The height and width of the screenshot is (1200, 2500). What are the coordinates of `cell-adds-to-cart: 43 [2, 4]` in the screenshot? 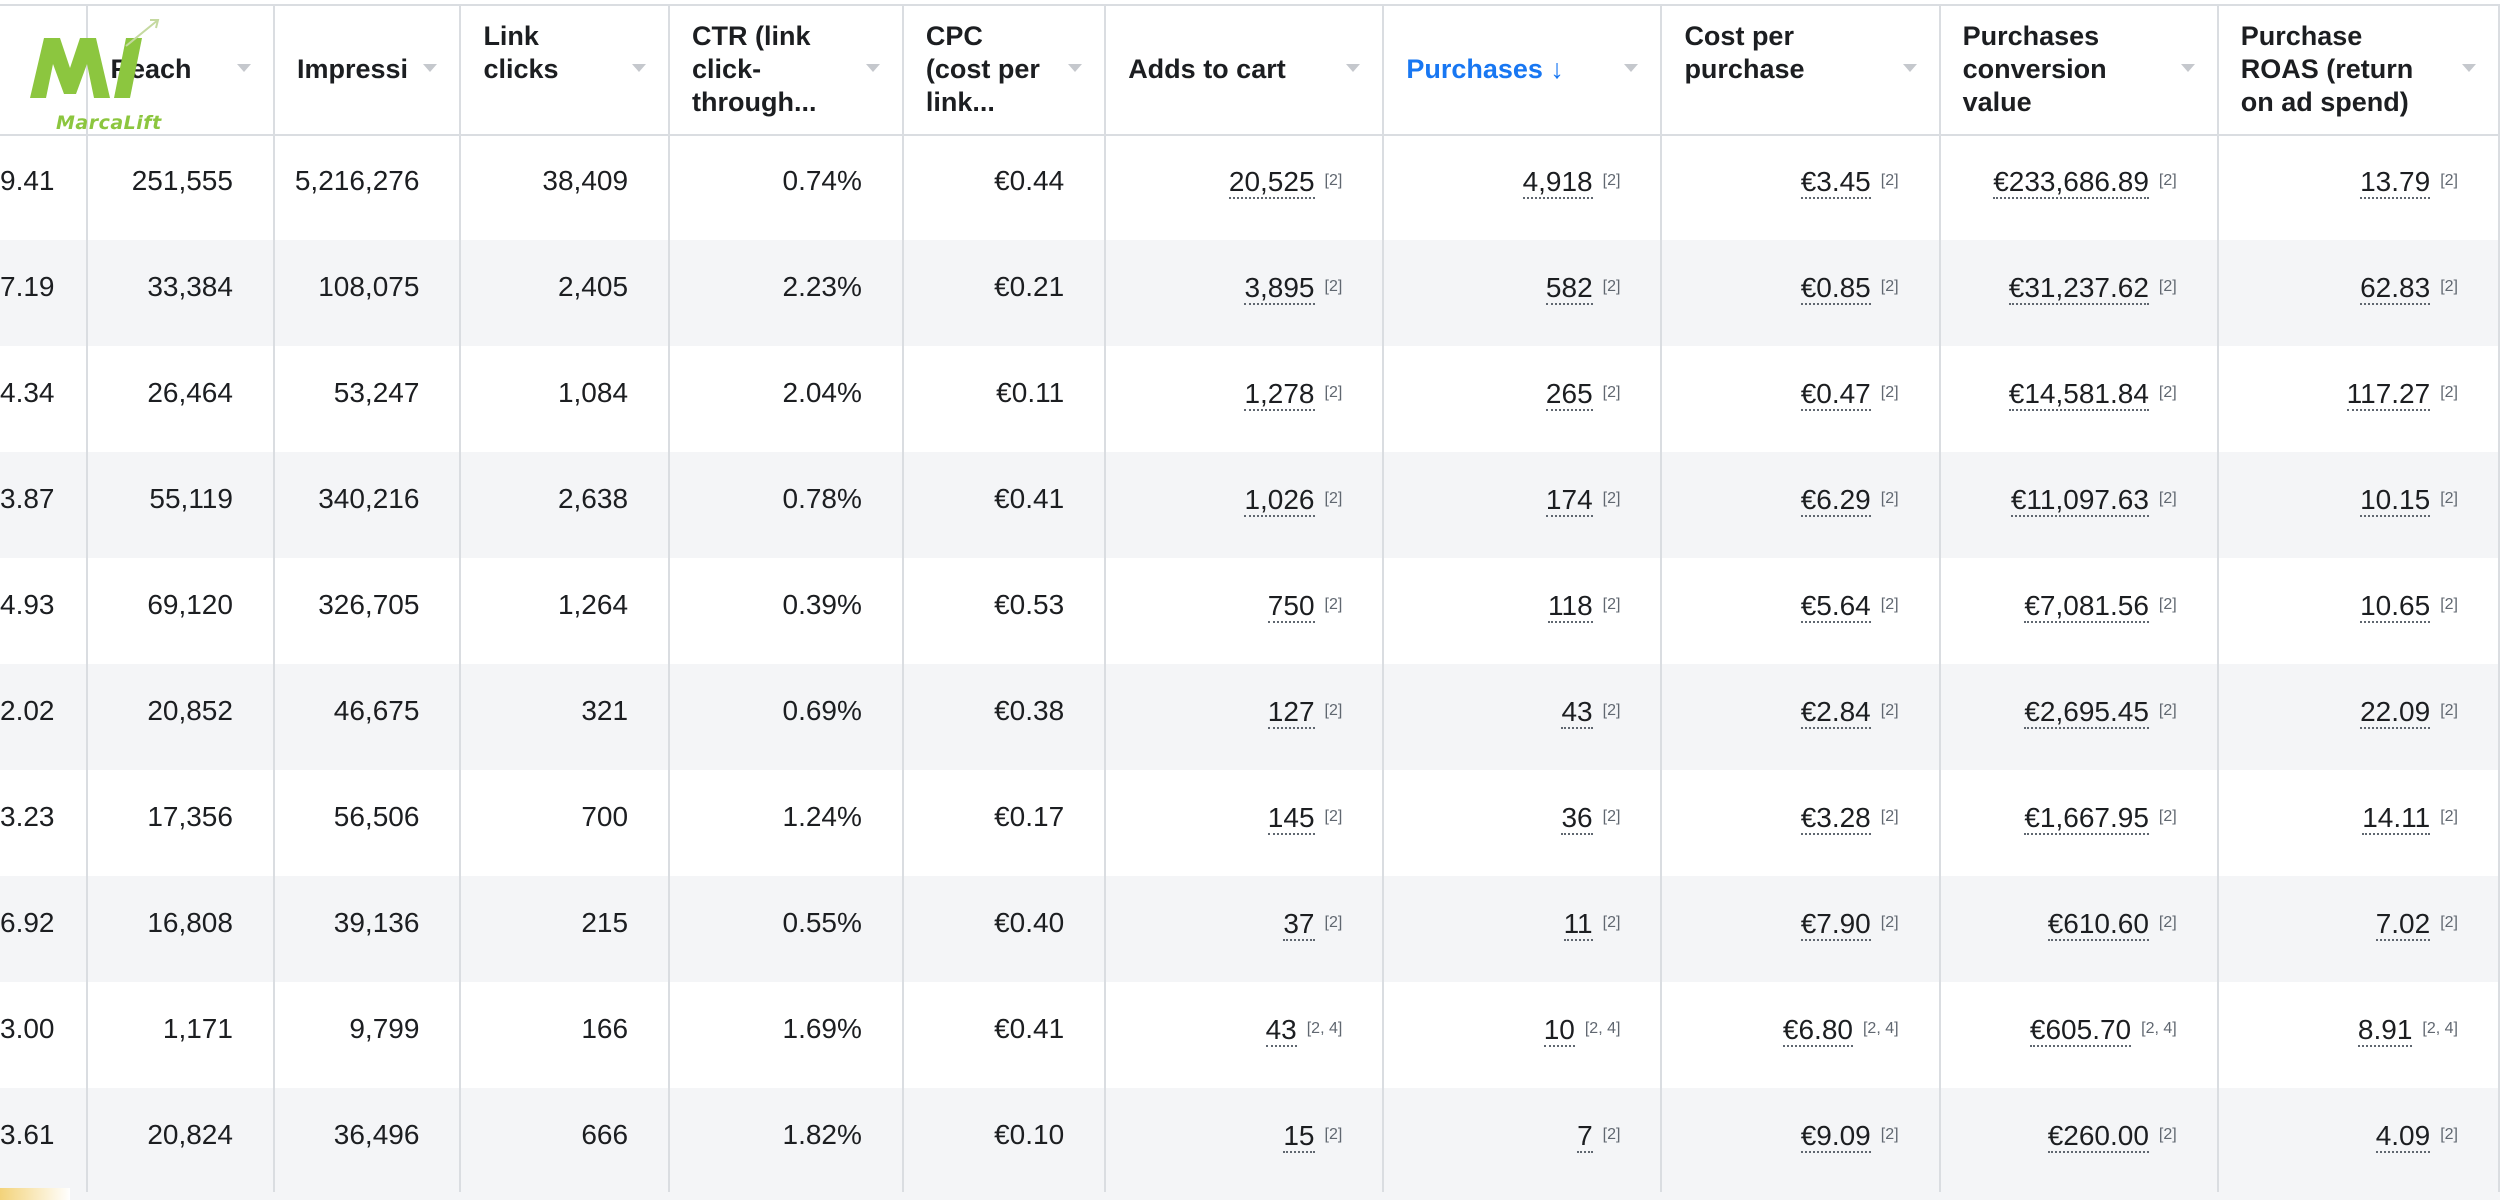 It's located at (1245, 1035).